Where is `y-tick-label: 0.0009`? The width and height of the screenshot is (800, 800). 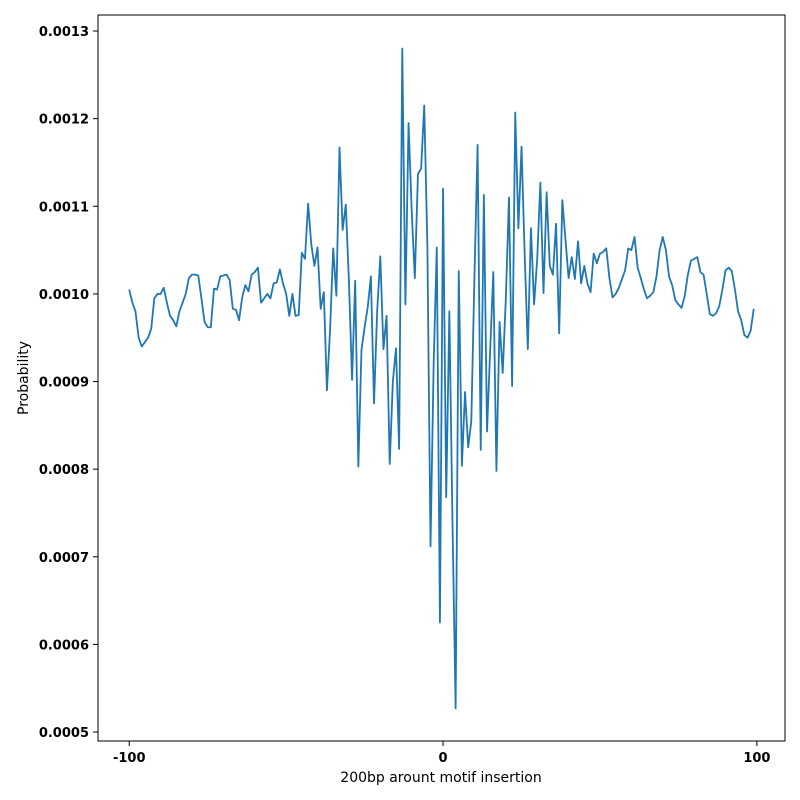 y-tick-label: 0.0009 is located at coordinates (64, 383).